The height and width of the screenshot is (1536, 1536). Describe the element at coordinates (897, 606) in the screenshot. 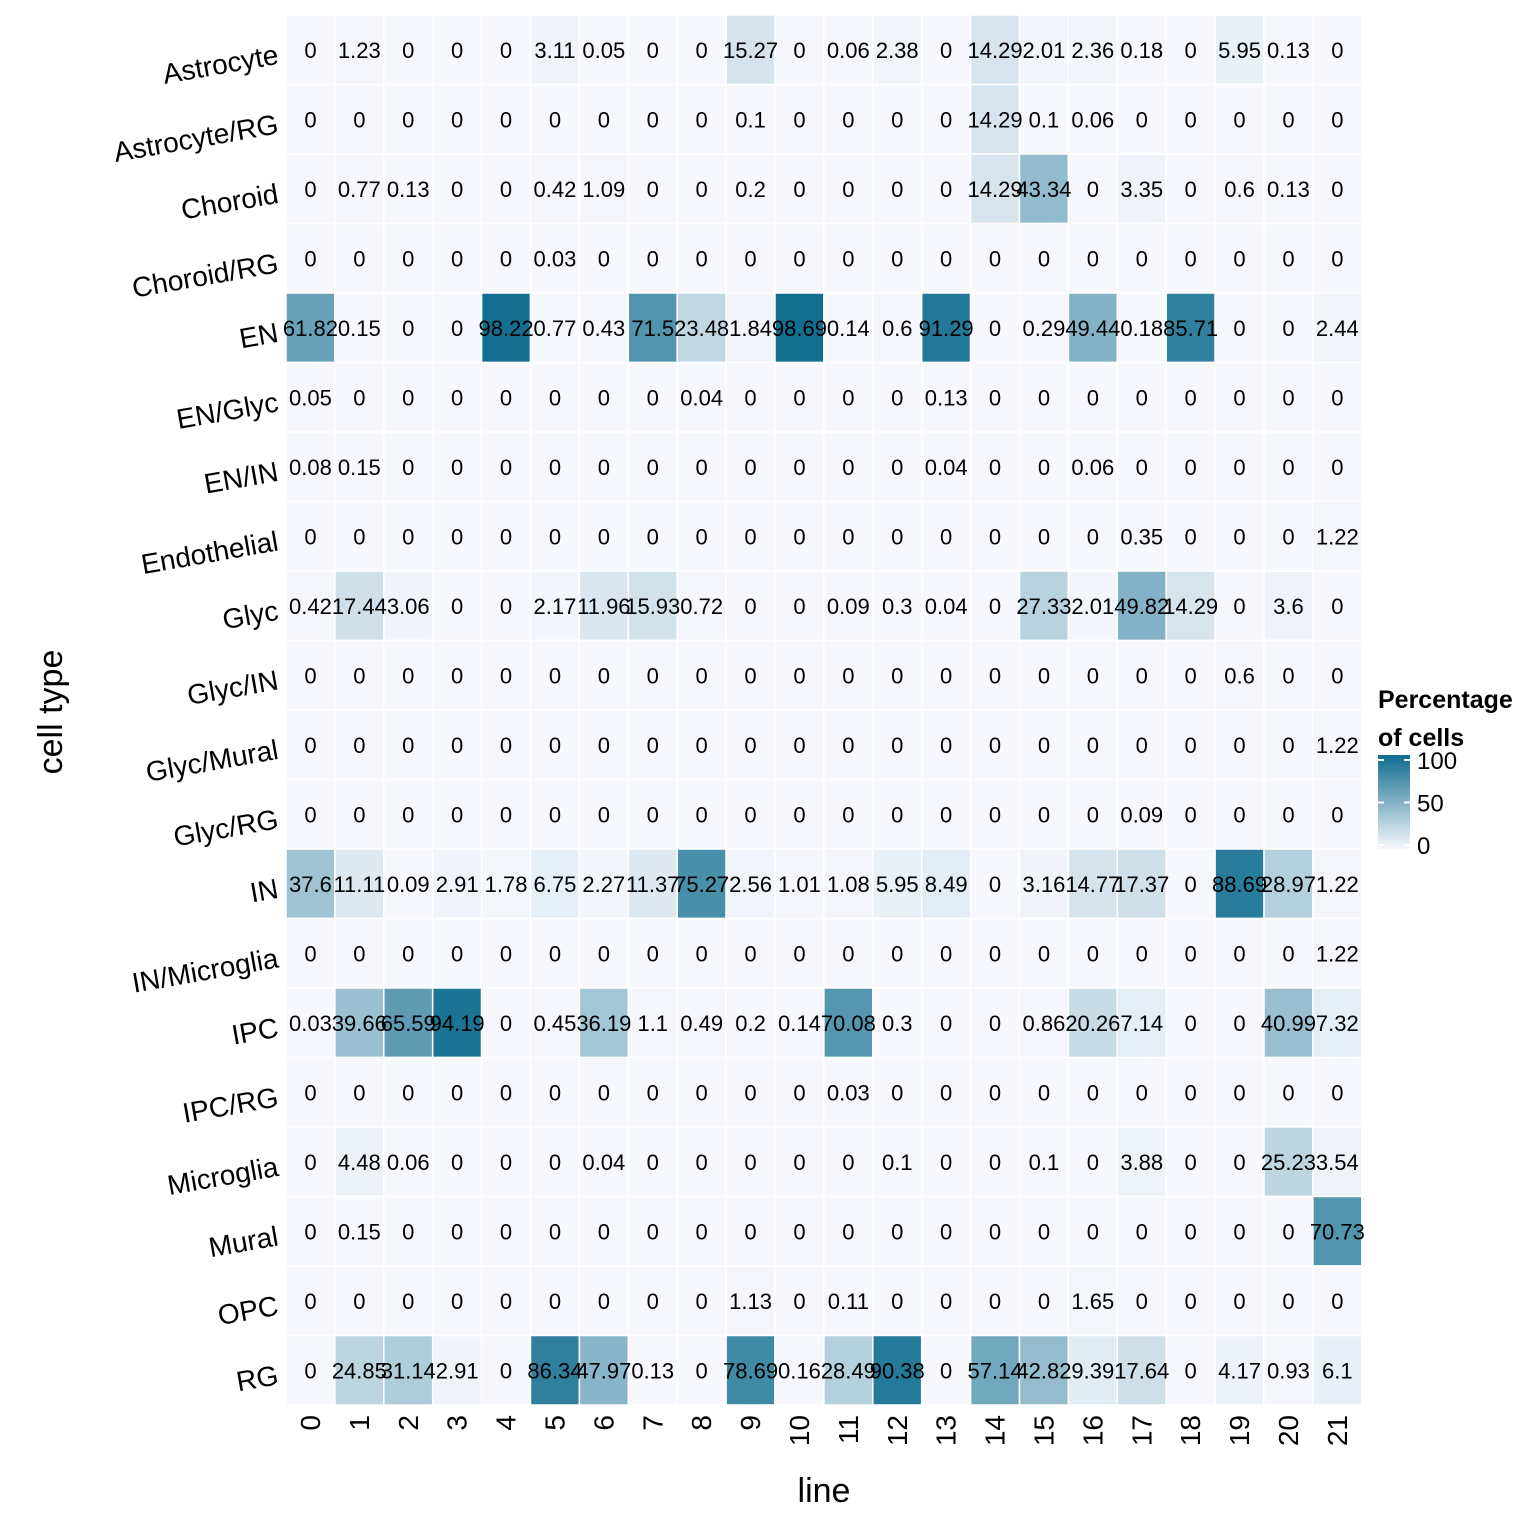

I see `cell-value-label: 0.3` at that location.